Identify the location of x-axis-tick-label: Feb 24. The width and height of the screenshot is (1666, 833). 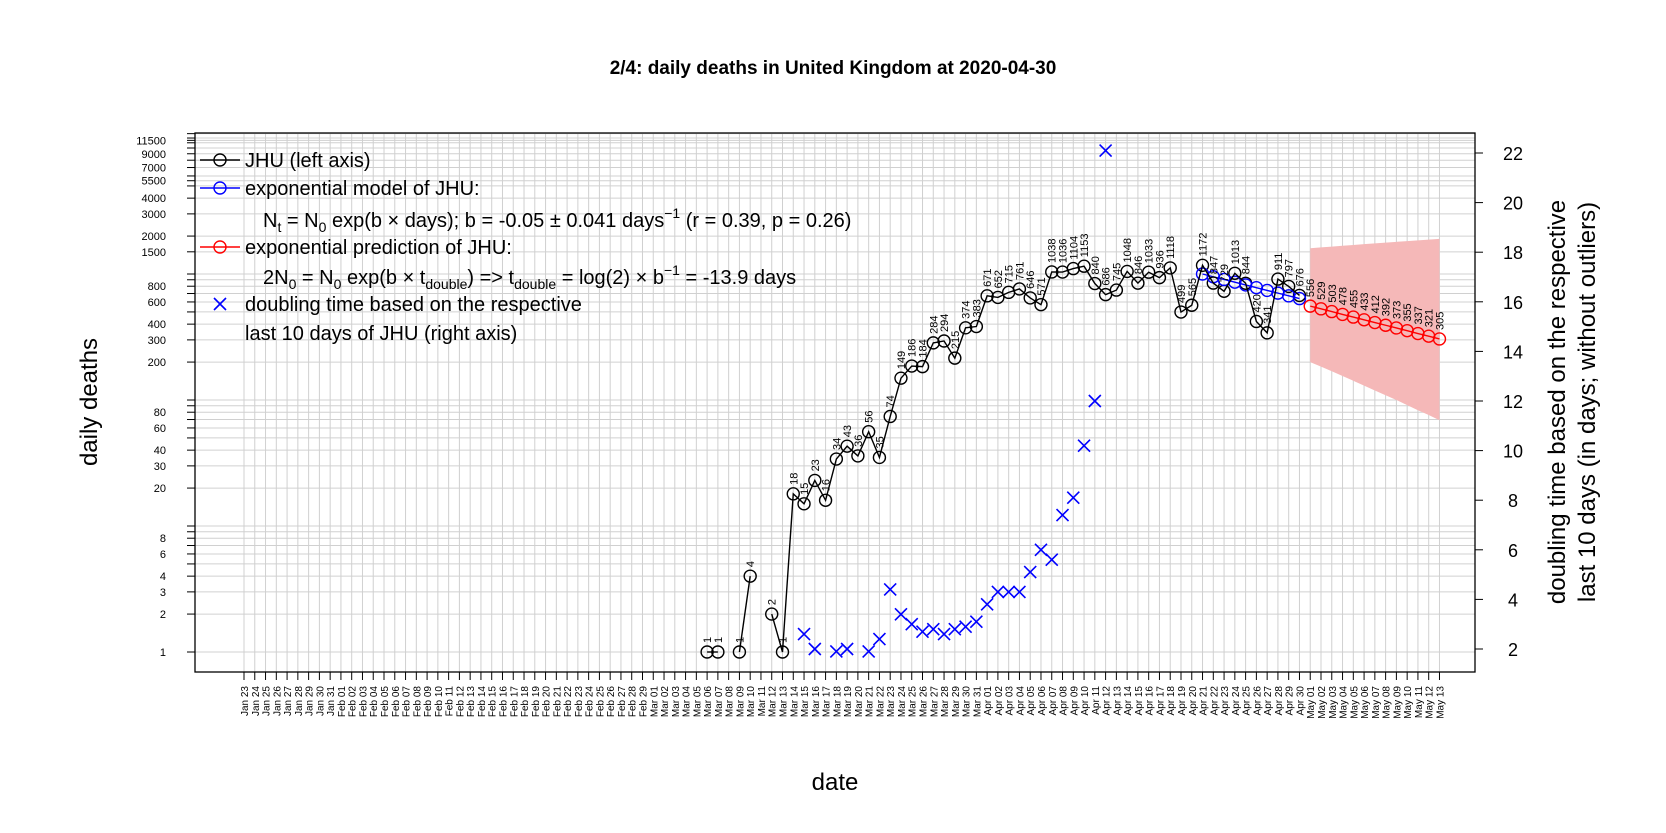
(590, 702).